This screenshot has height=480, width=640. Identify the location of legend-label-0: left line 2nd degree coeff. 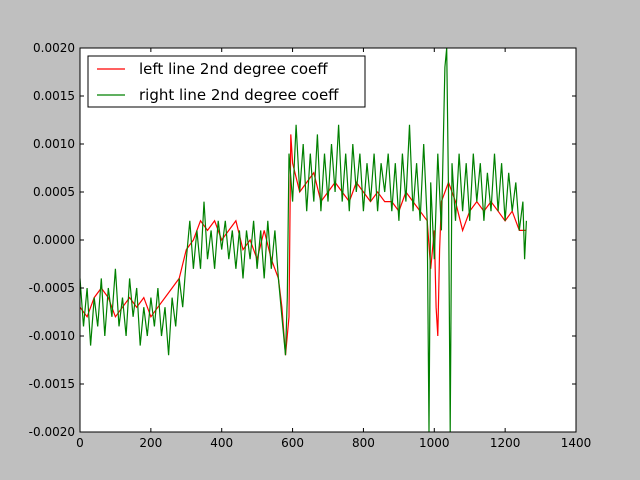
(233, 69).